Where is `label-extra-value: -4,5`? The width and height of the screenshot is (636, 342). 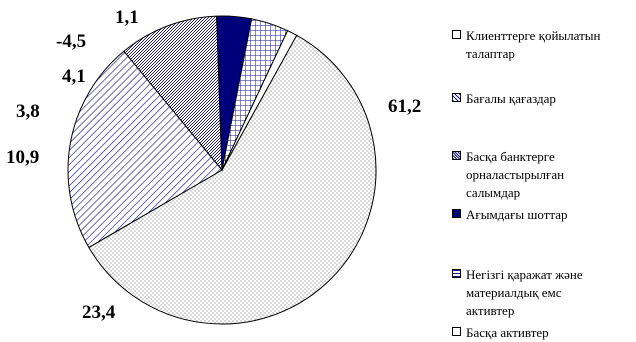
label-extra-value: -4,5 is located at coordinates (71, 41).